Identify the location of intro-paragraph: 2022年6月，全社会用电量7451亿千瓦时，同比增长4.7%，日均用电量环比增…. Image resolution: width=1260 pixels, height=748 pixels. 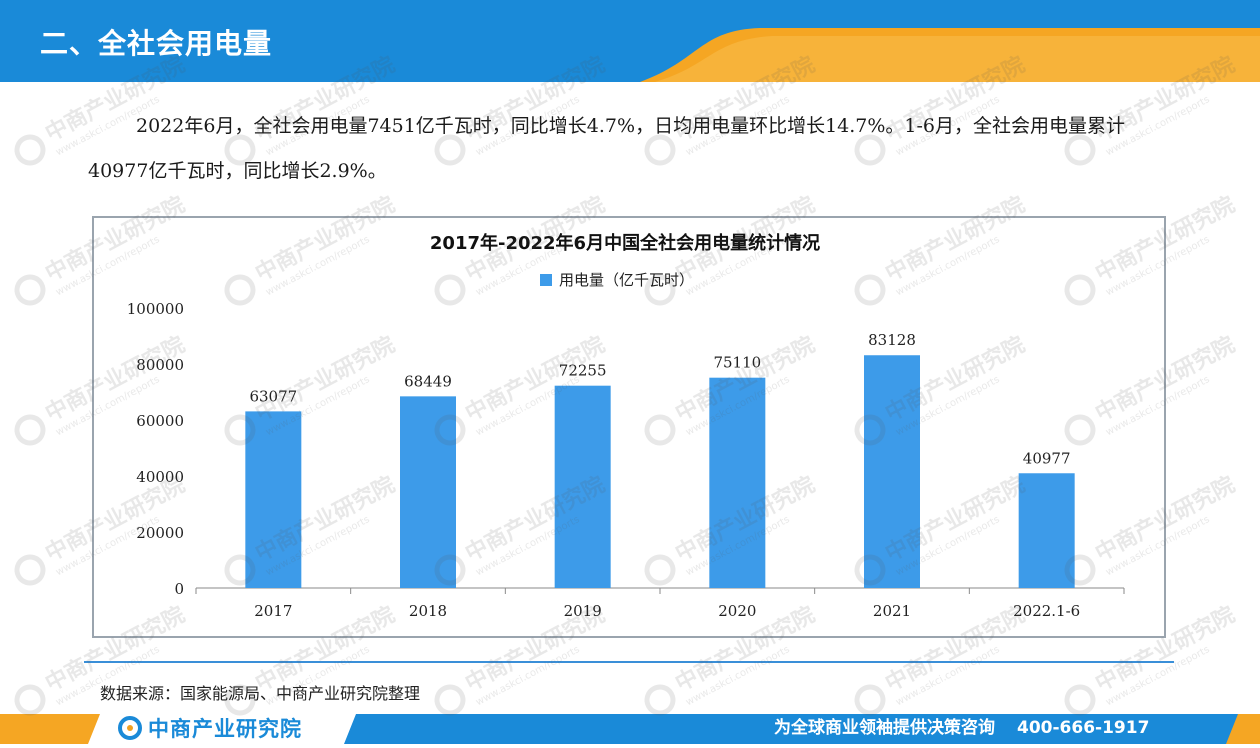
(607, 148).